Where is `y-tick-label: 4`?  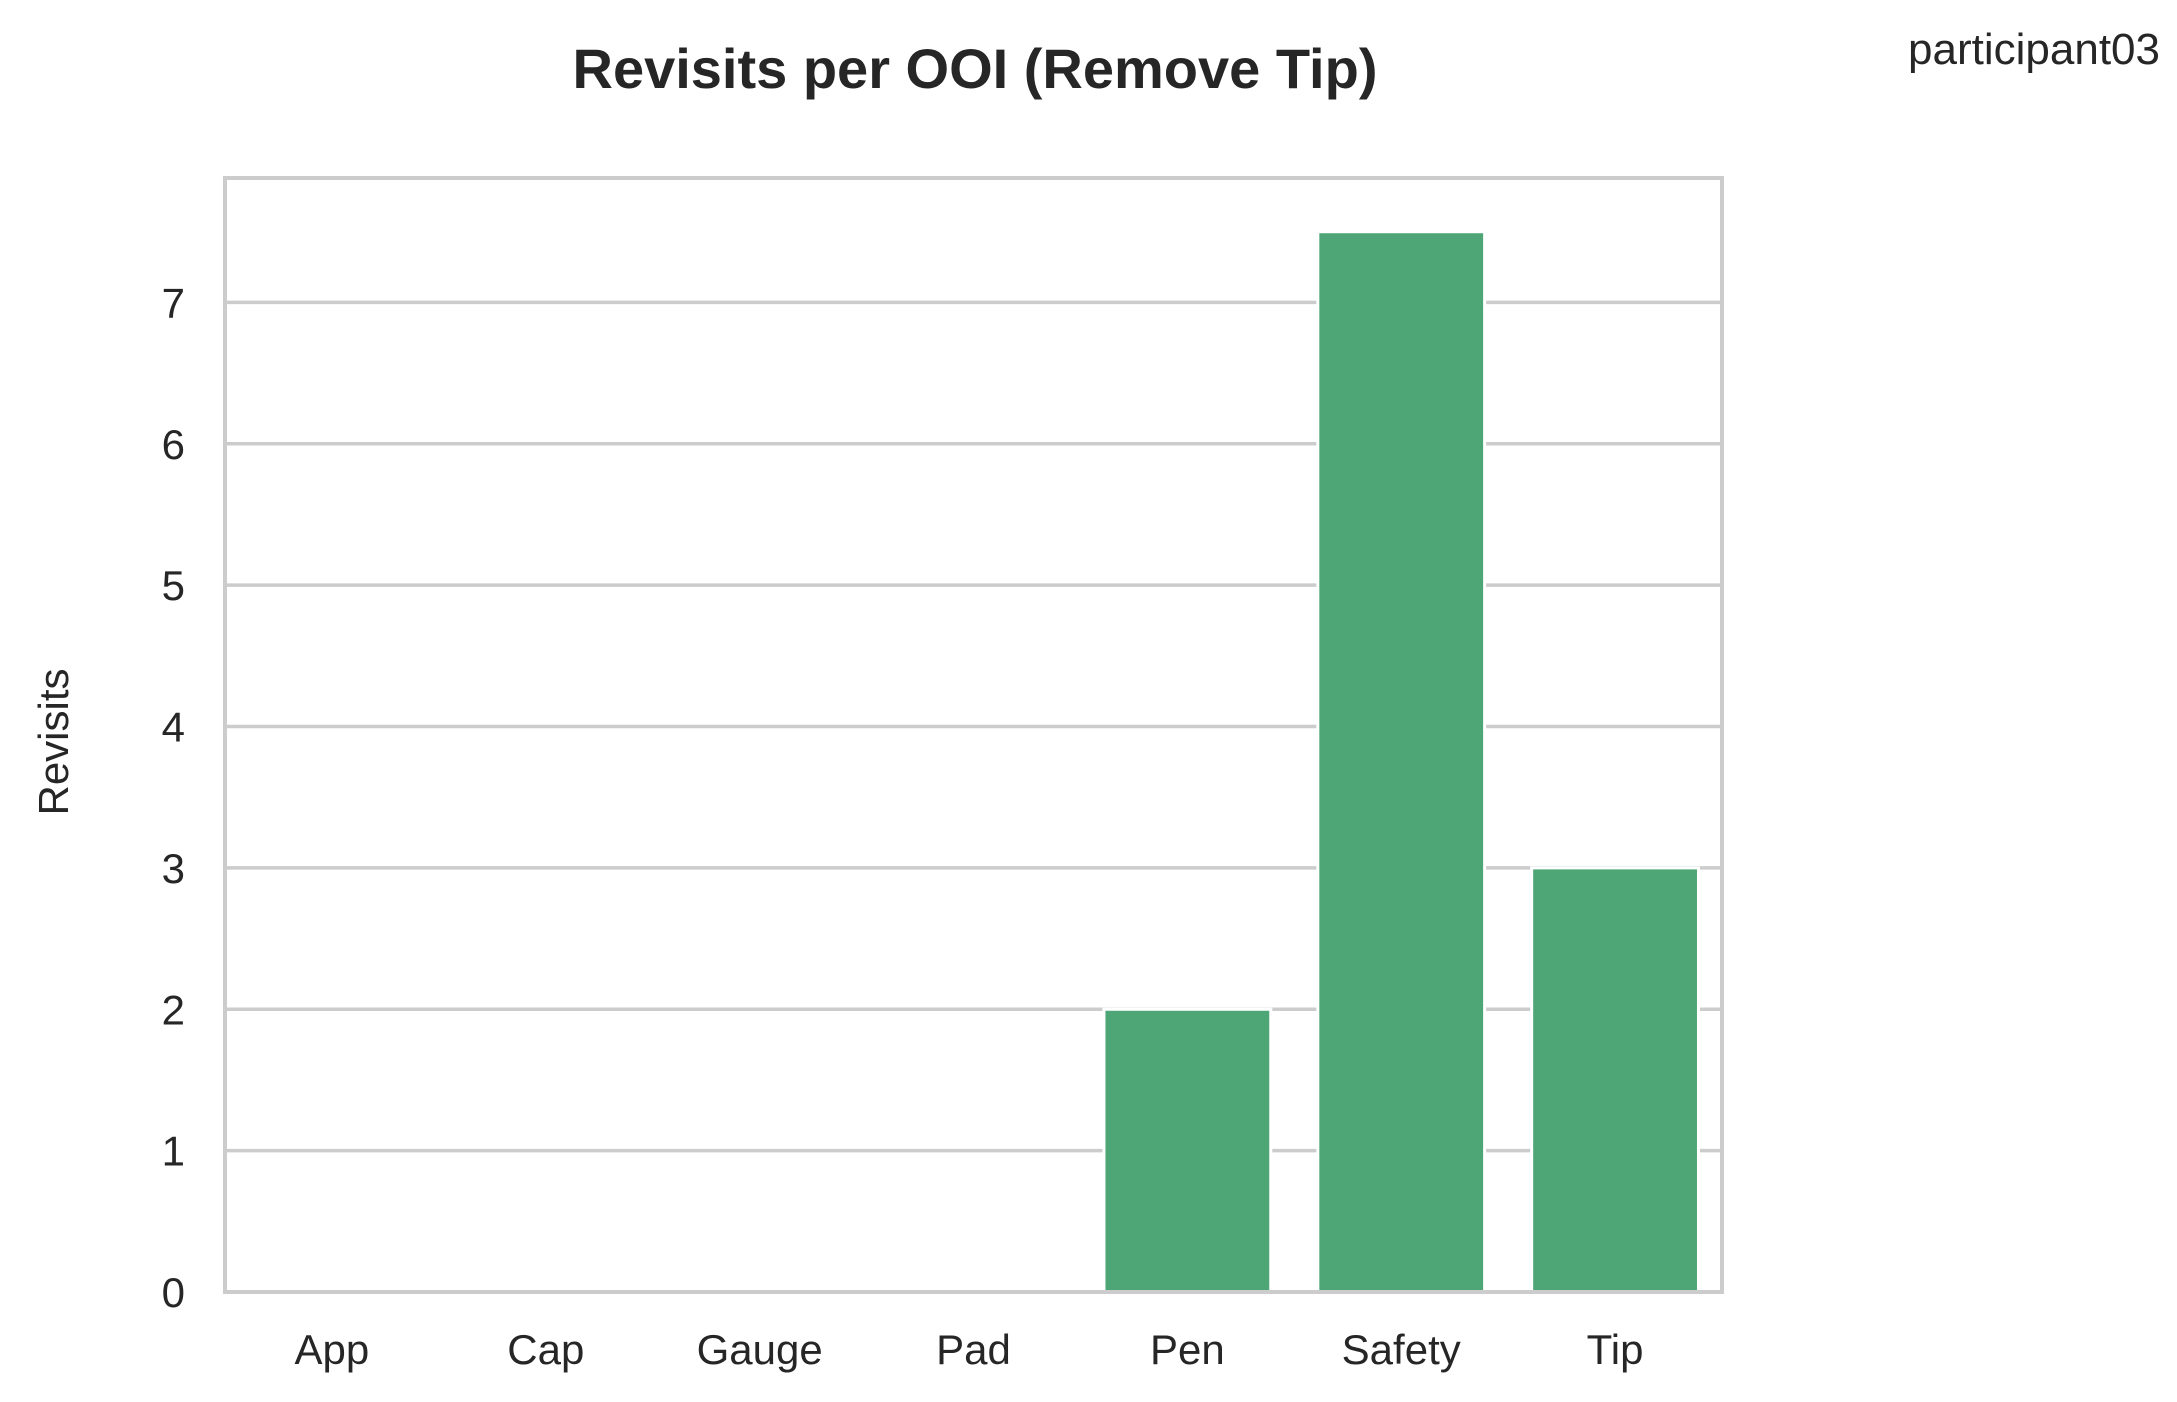
y-tick-label: 4 is located at coordinates (173, 727).